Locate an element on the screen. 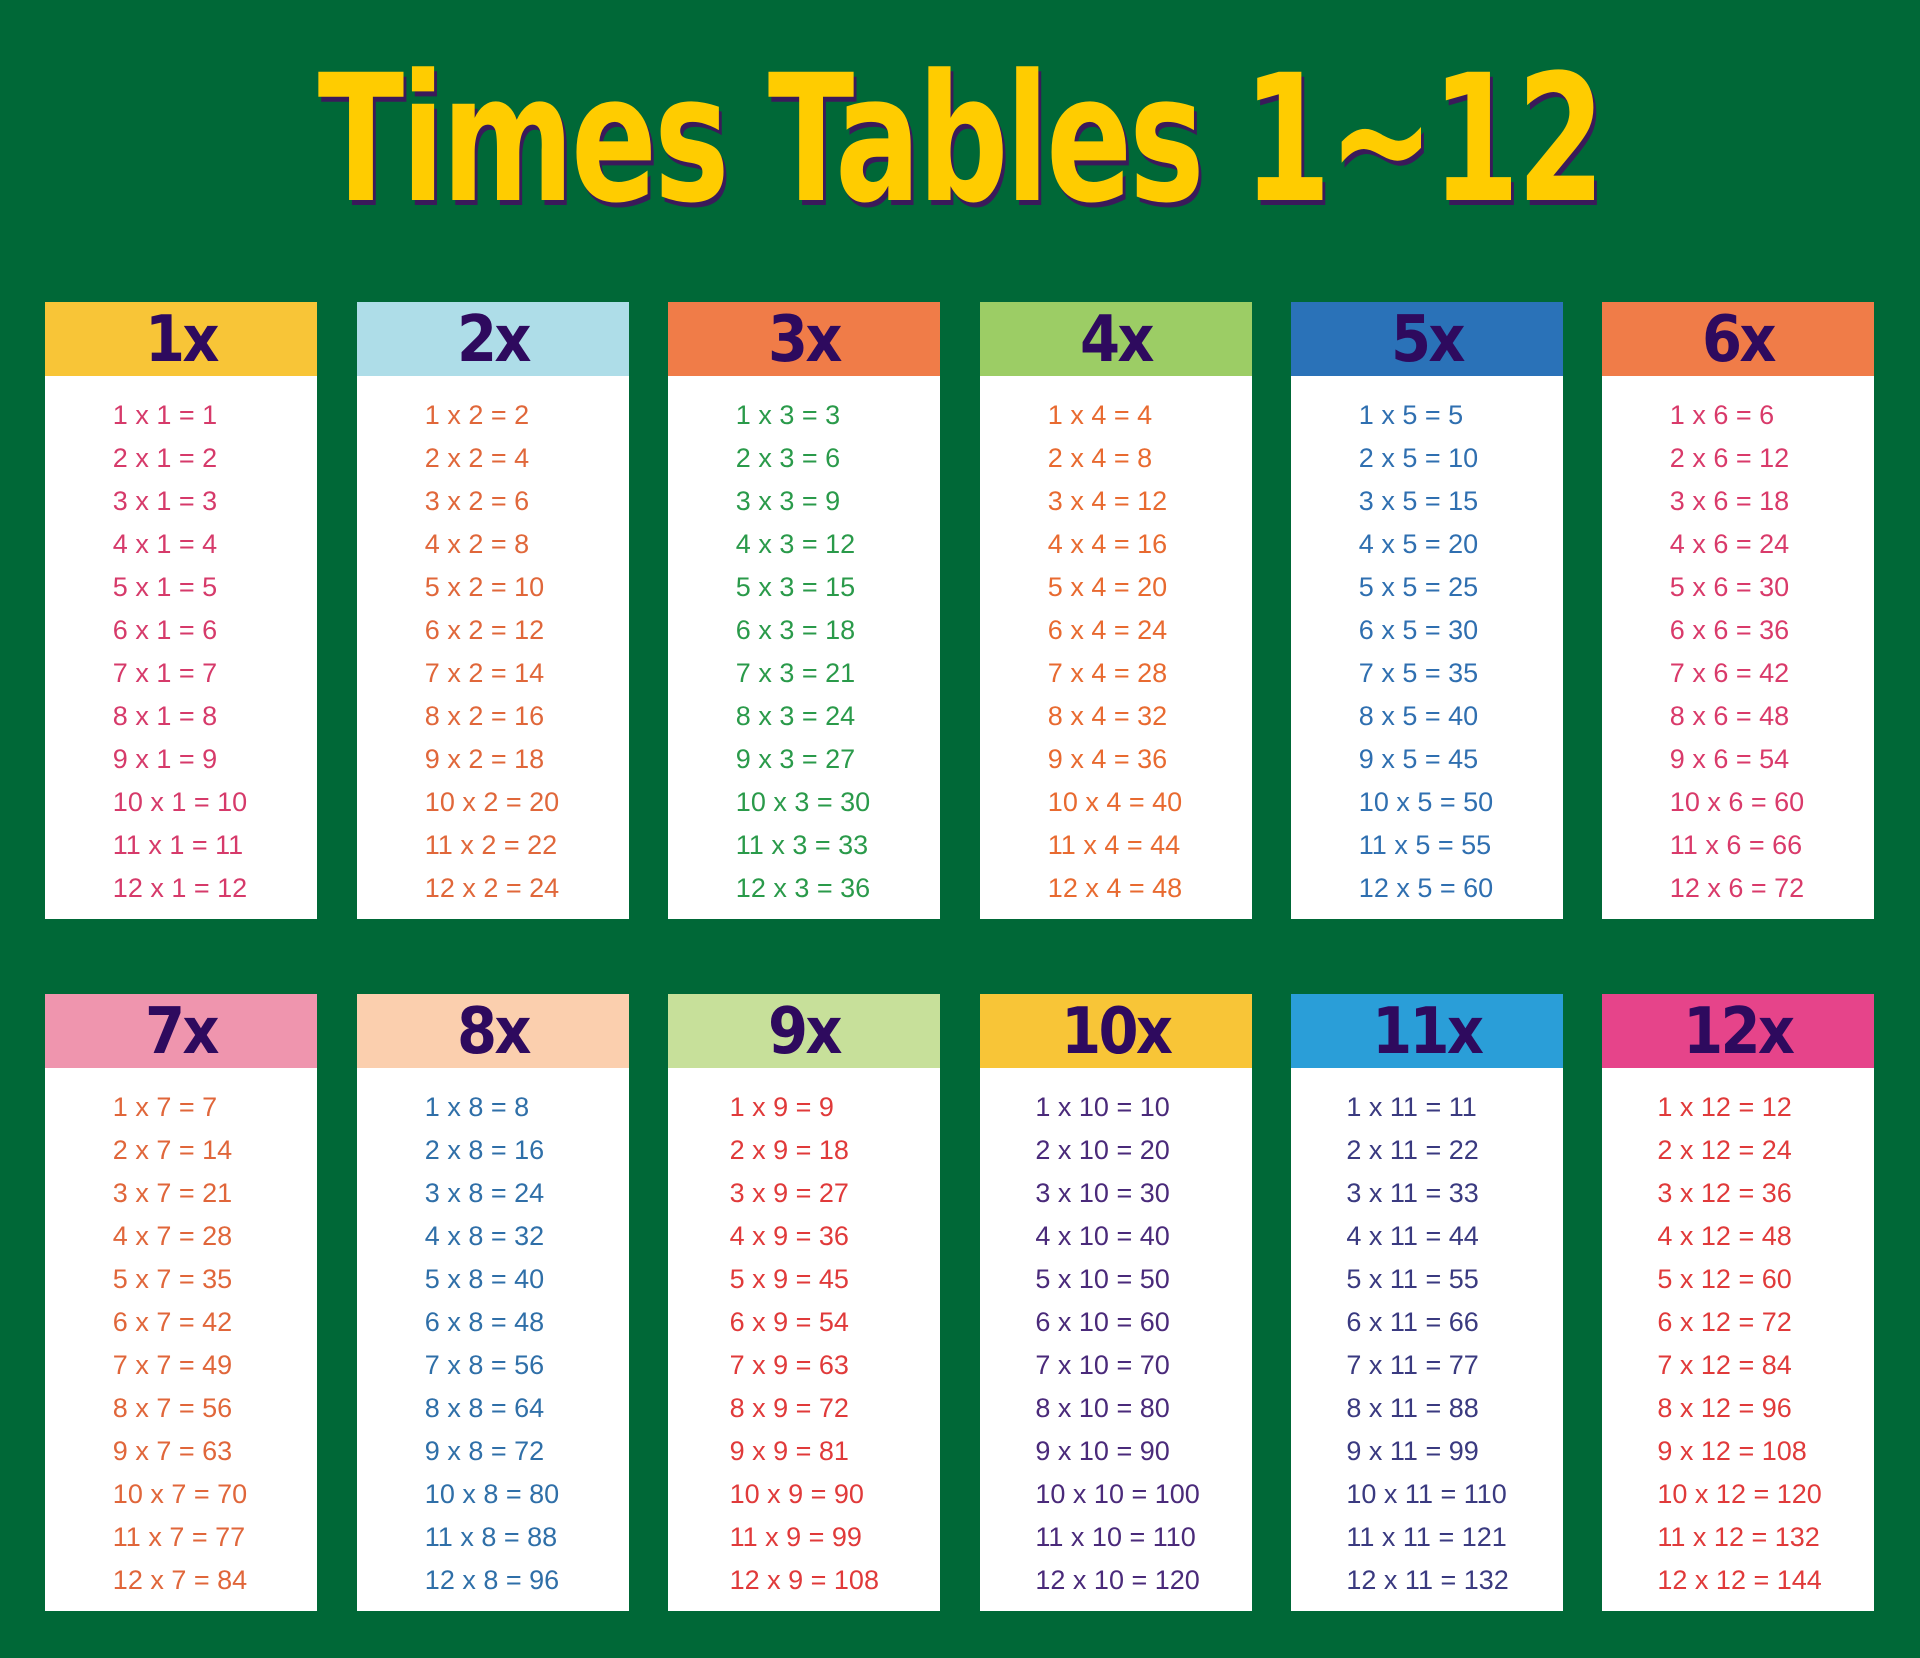 Image resolution: width=1920 pixels, height=1658 pixels. table-header: 9x is located at coordinates (804, 1031).